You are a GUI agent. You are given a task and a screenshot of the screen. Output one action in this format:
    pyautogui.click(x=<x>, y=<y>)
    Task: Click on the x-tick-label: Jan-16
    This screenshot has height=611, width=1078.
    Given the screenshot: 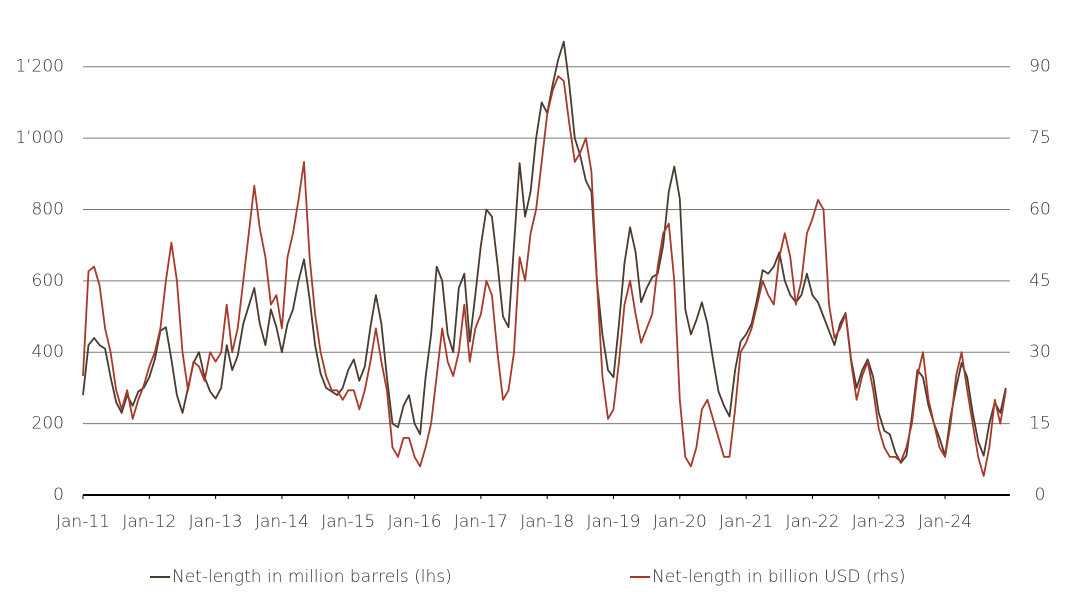 What is the action you would take?
    pyautogui.click(x=415, y=522)
    